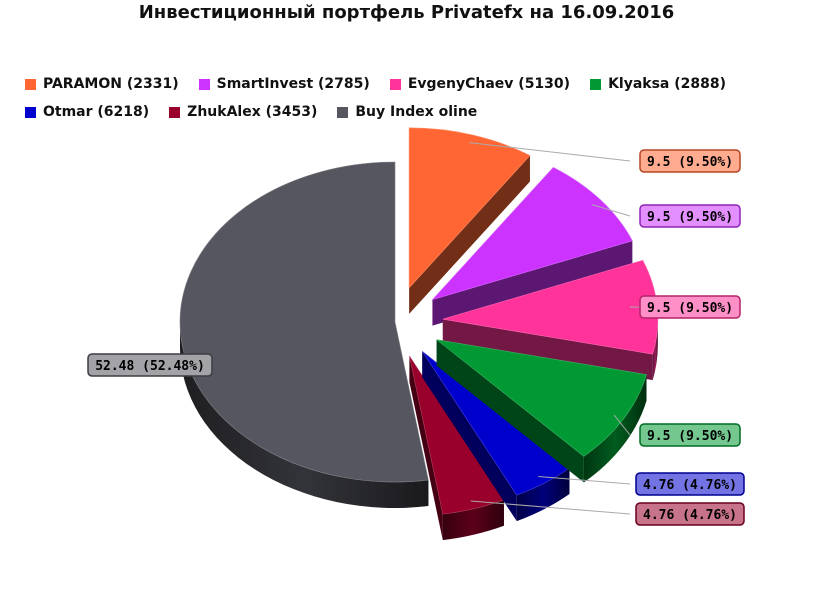 The width and height of the screenshot is (813, 608). I want to click on legend-label: Klyaksa (2888), so click(667, 84).